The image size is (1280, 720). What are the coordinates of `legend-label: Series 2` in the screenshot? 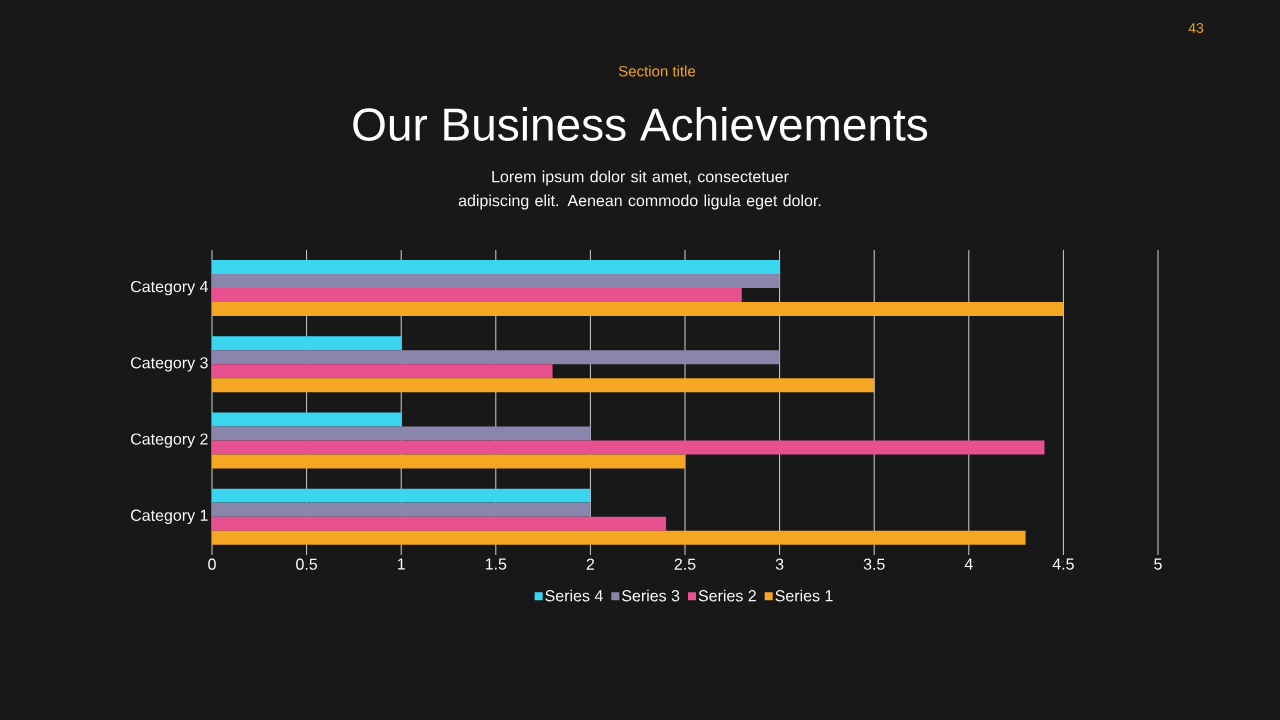 It's located at (727, 595).